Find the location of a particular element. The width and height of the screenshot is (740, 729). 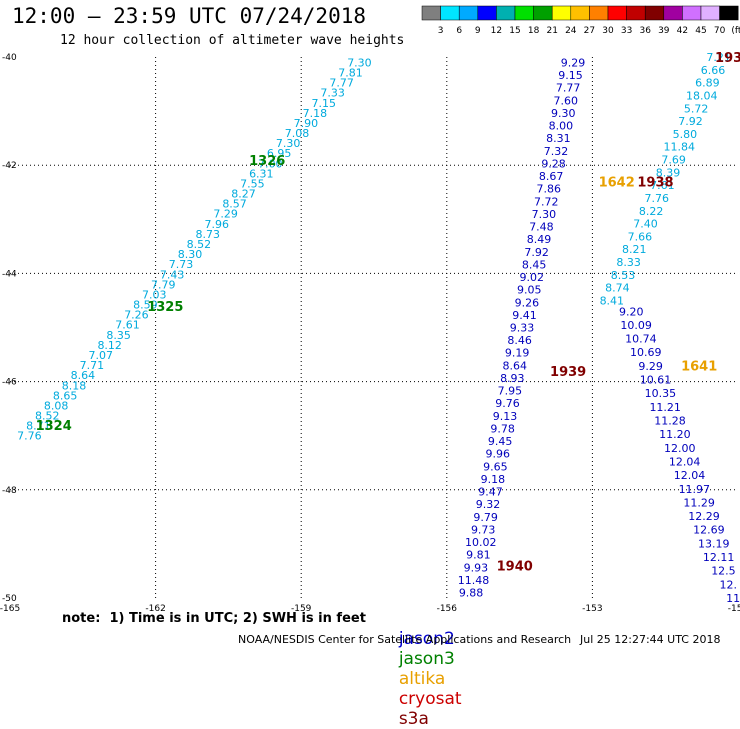

colorbar-label: 12 is located at coordinates (496, 31).